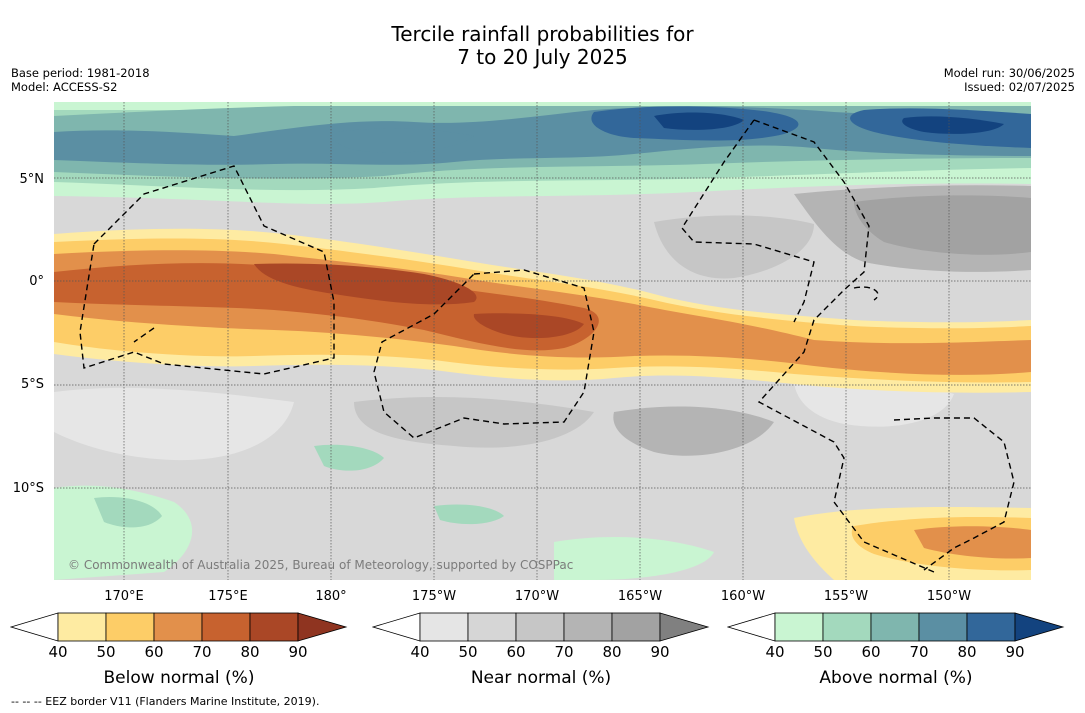  Describe the element at coordinates (693, 431) in the screenshot. I see `near-normal-region-70b` at that location.